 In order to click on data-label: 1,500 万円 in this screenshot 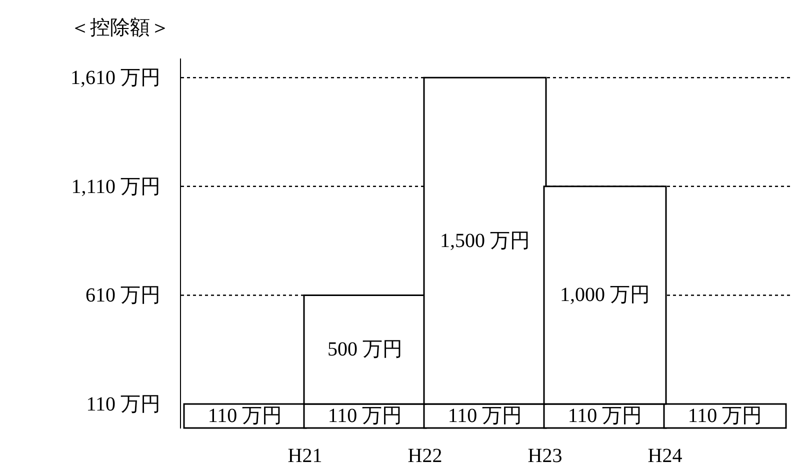, I will do `click(485, 241)`.